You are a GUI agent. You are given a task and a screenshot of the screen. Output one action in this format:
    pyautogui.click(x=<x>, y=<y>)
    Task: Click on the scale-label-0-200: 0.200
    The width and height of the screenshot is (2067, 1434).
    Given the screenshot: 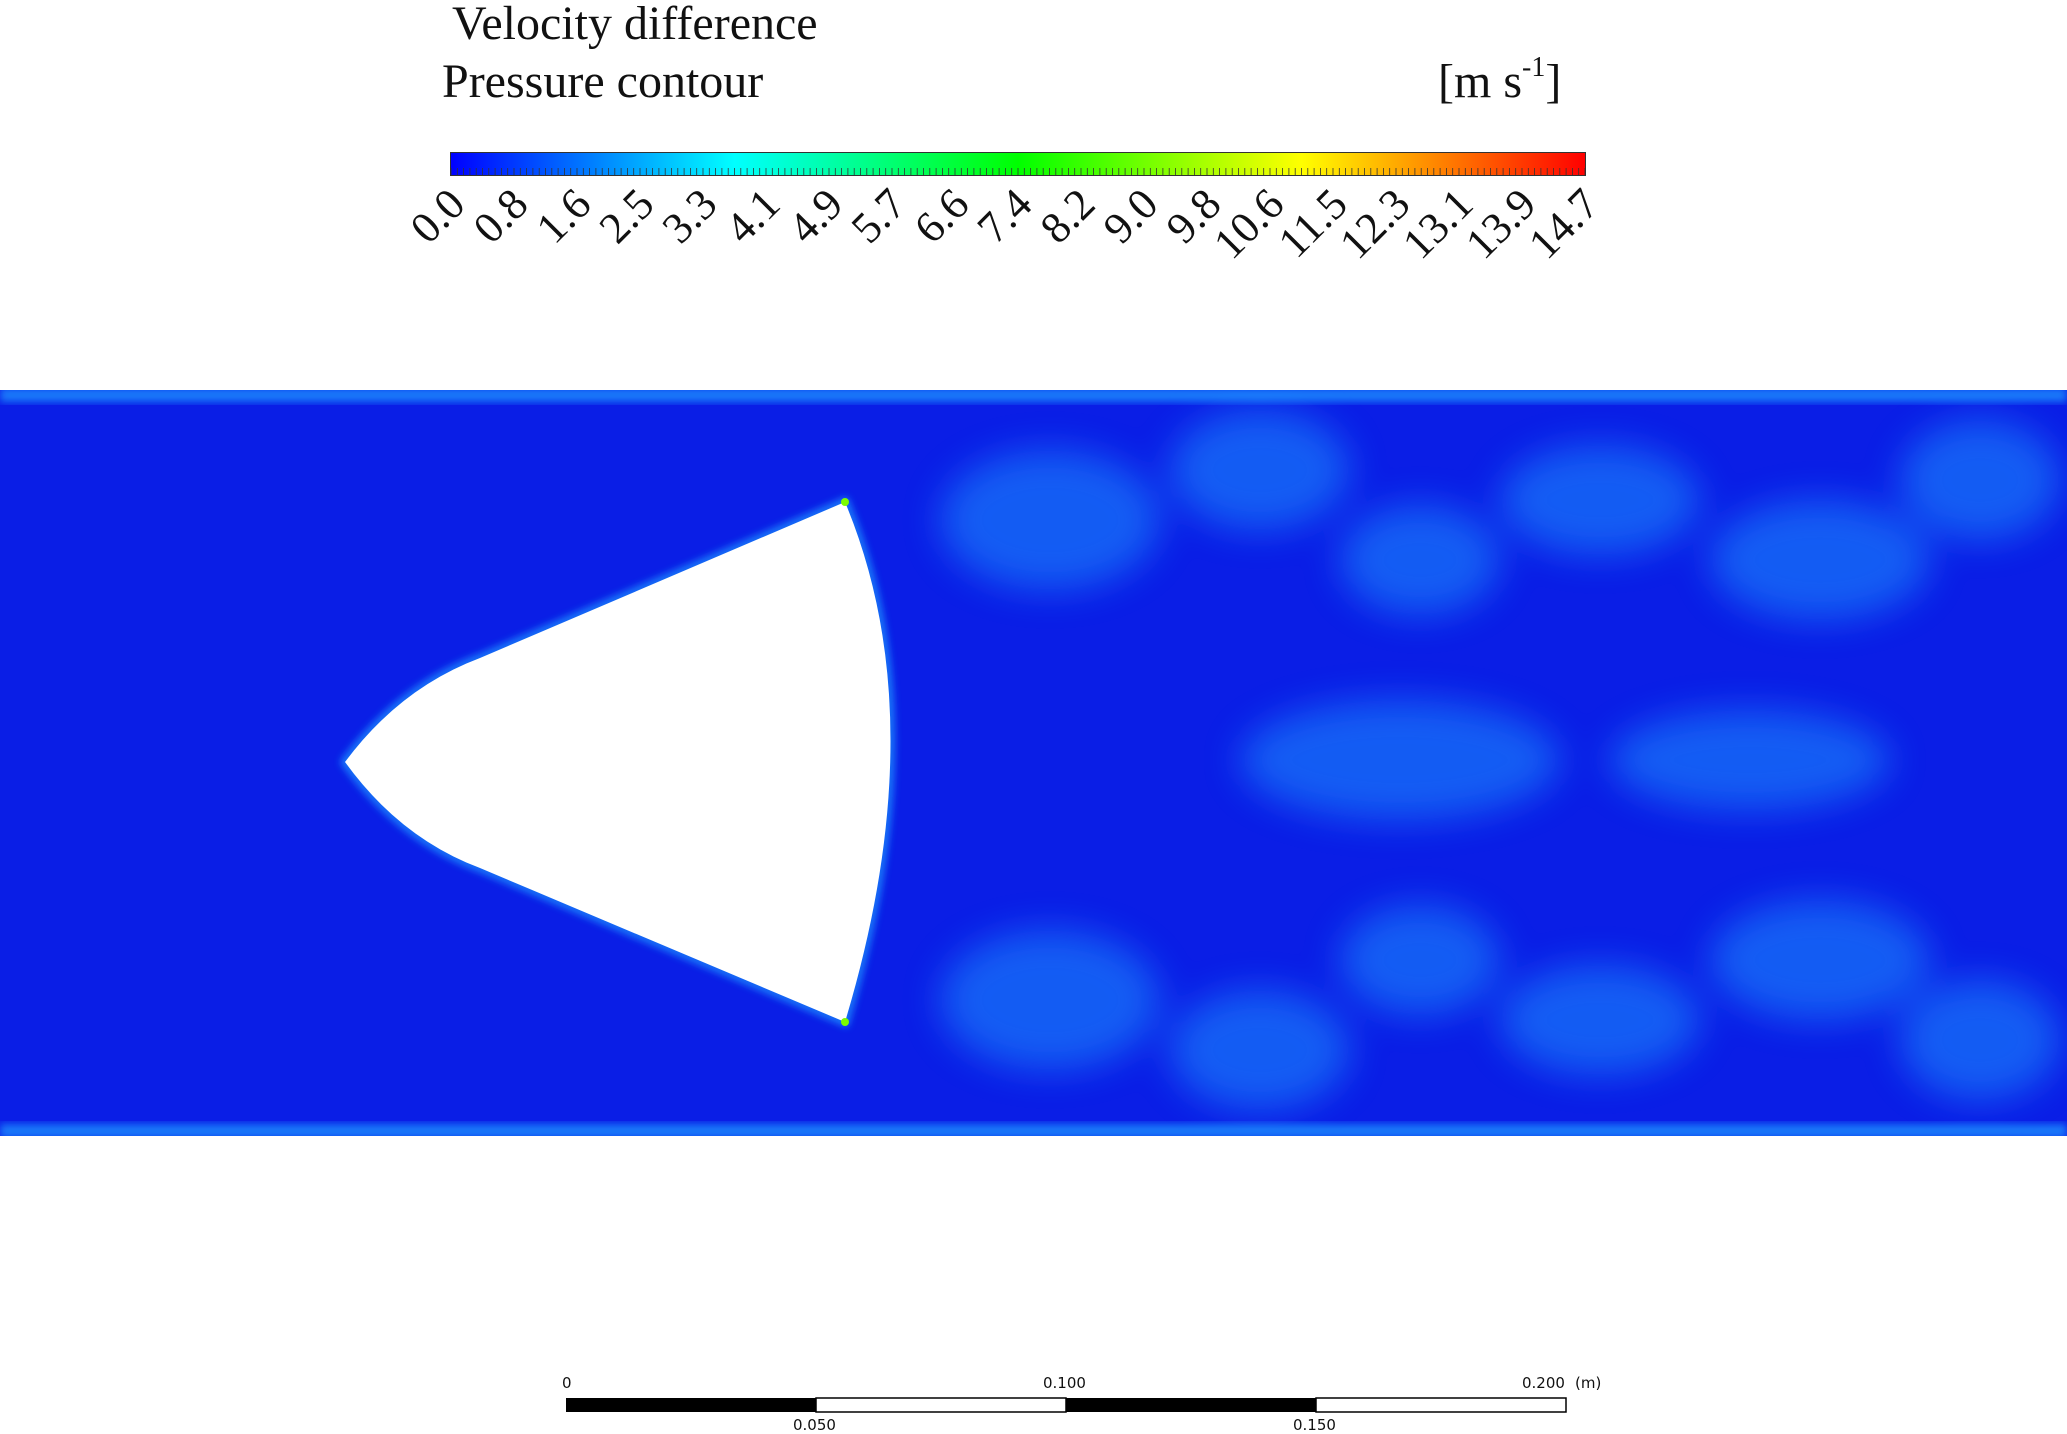 What is the action you would take?
    pyautogui.click(x=1543, y=1383)
    